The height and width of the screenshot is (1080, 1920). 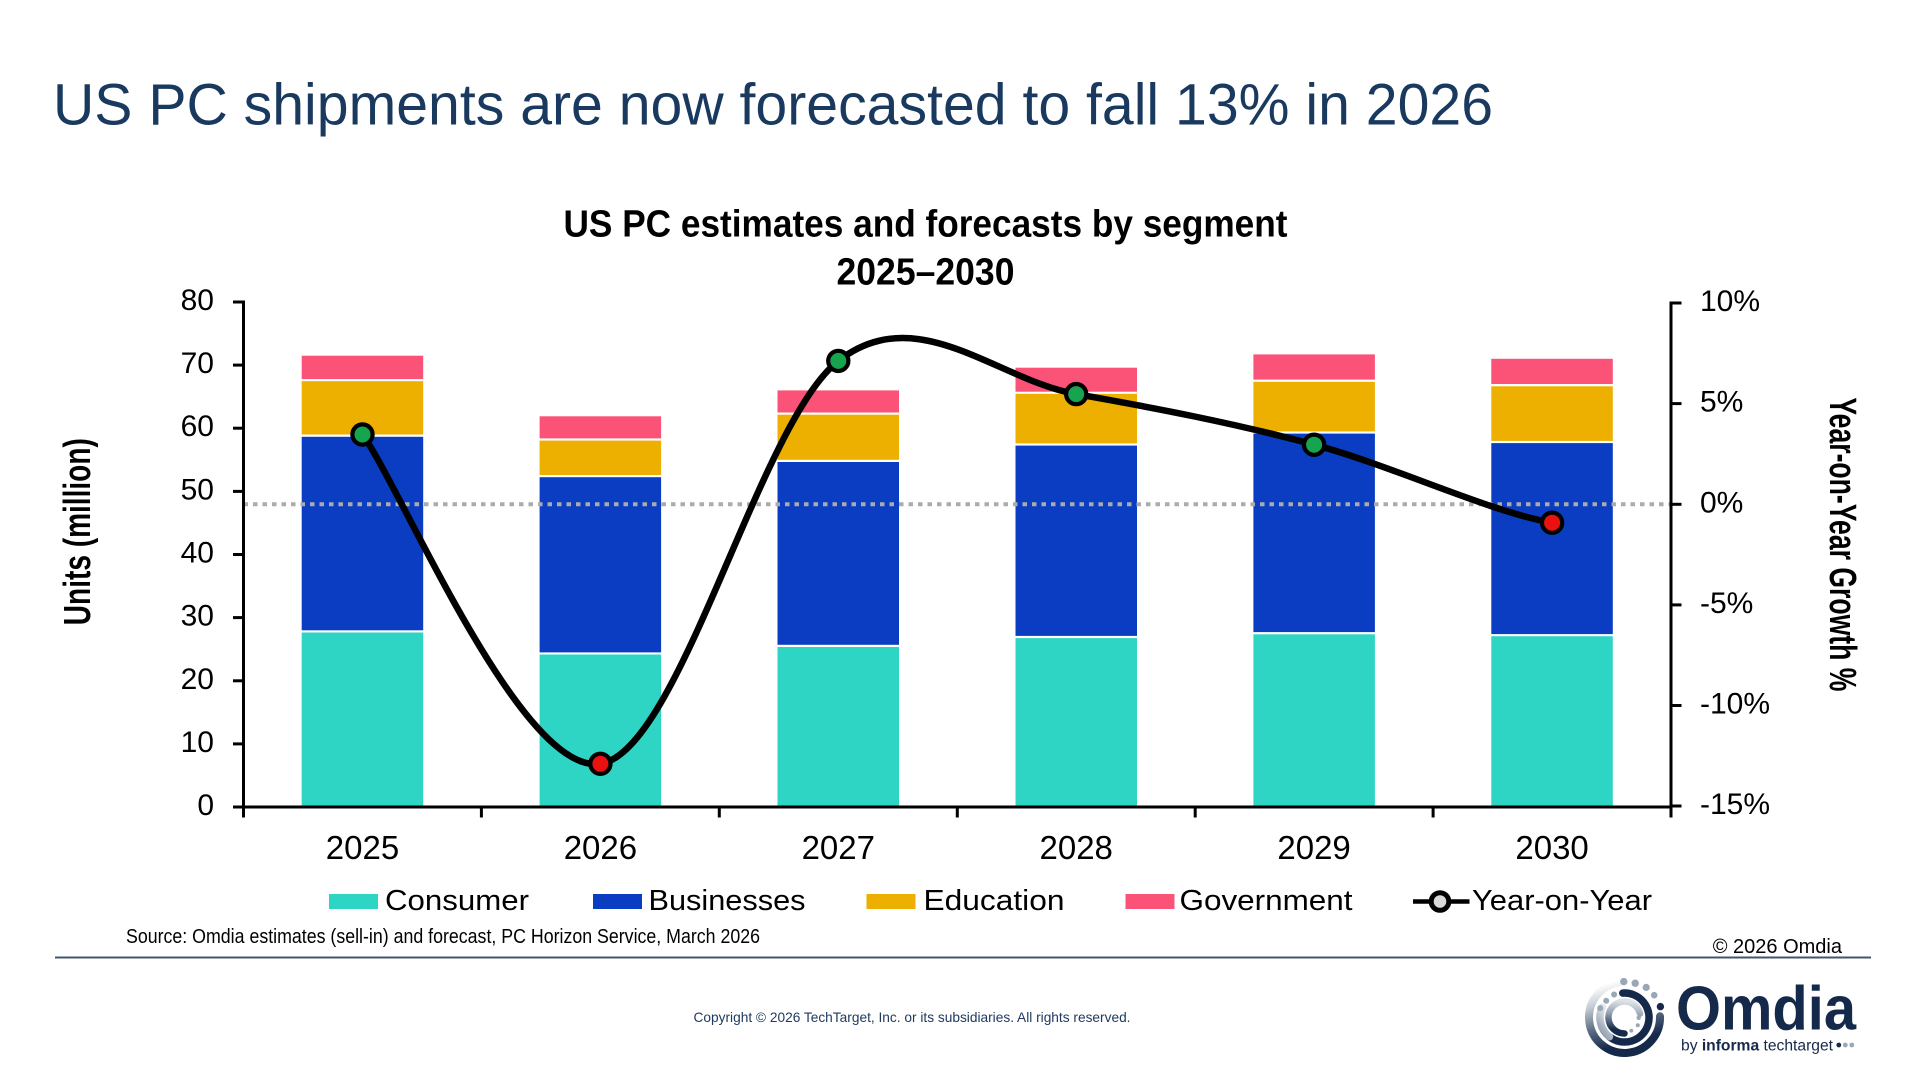 What do you see at coordinates (1730, 301) in the screenshot?
I see `svg-text: 10%` at bounding box center [1730, 301].